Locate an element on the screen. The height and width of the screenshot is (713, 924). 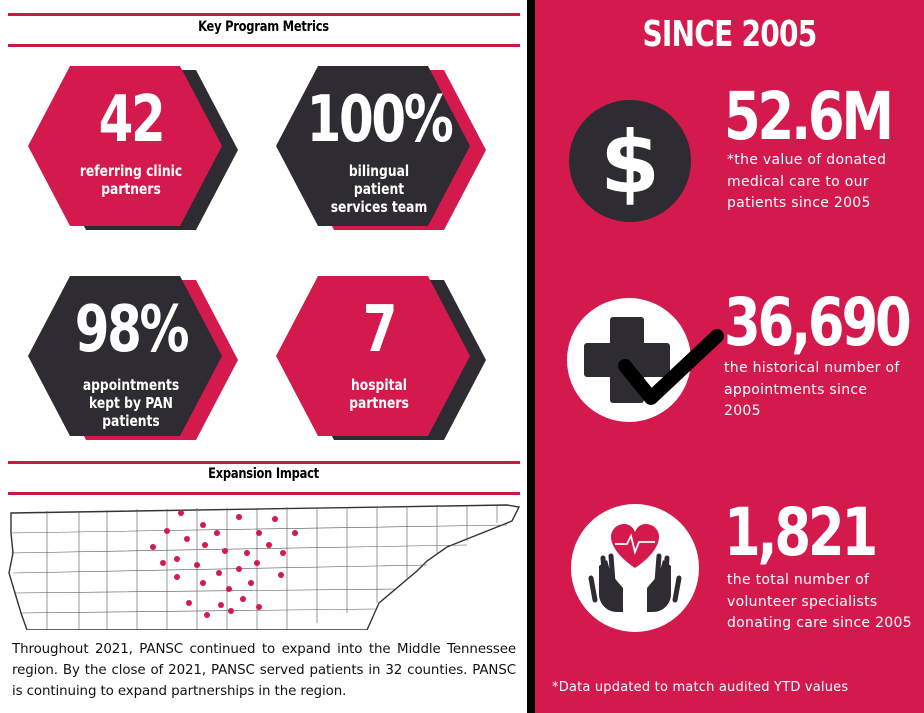
expansion-rule-bottom is located at coordinates (264, 493).